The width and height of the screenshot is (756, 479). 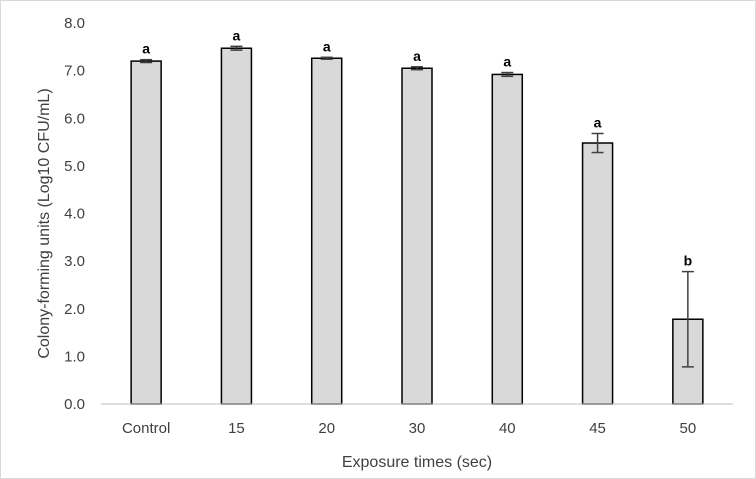 I want to click on y-tick-label: 3.0, so click(x=74, y=261).